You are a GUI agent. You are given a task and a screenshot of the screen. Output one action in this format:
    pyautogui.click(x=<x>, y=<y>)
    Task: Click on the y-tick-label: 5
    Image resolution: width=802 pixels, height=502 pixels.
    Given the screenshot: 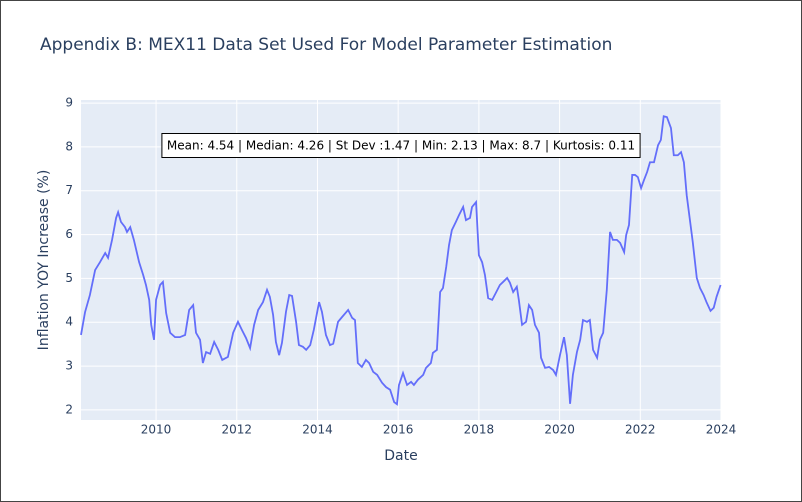 What is the action you would take?
    pyautogui.click(x=69, y=278)
    